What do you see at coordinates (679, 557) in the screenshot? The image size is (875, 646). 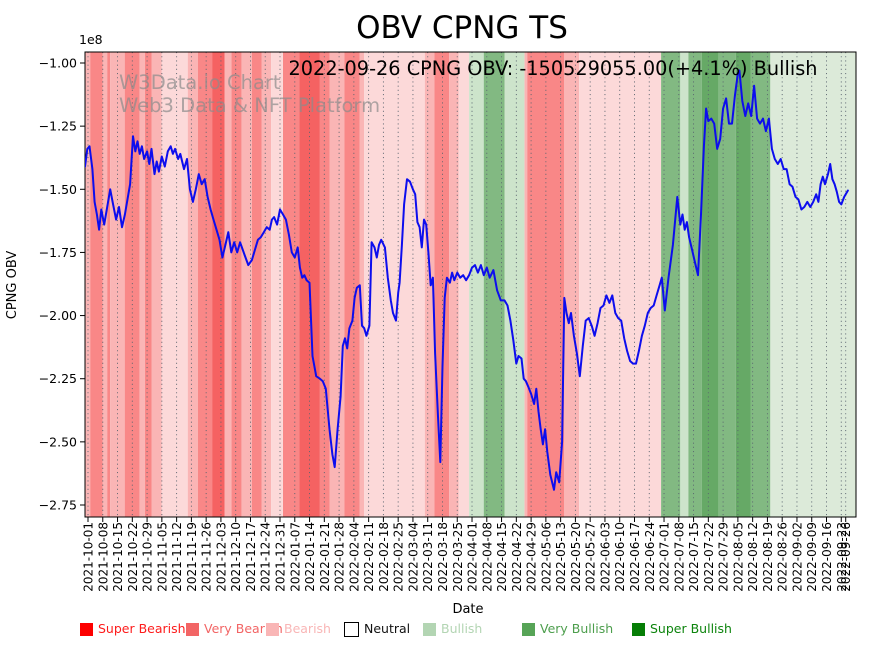 I see `x-tick-label: 2022-07-08` at bounding box center [679, 557].